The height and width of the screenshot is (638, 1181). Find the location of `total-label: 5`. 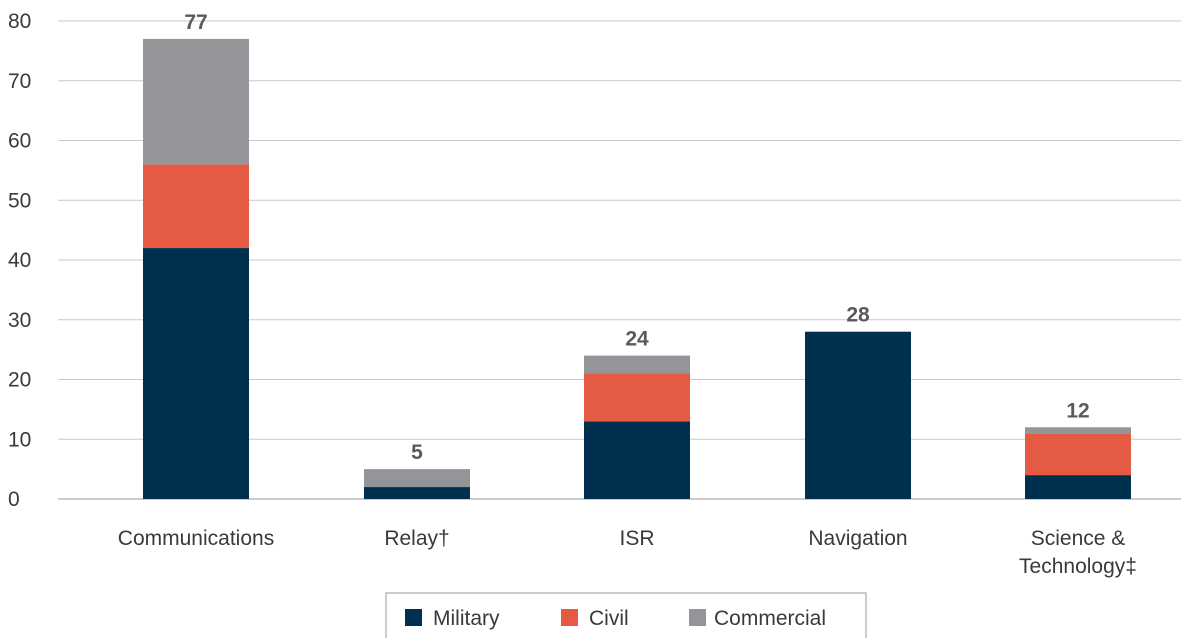

total-label: 5 is located at coordinates (417, 452).